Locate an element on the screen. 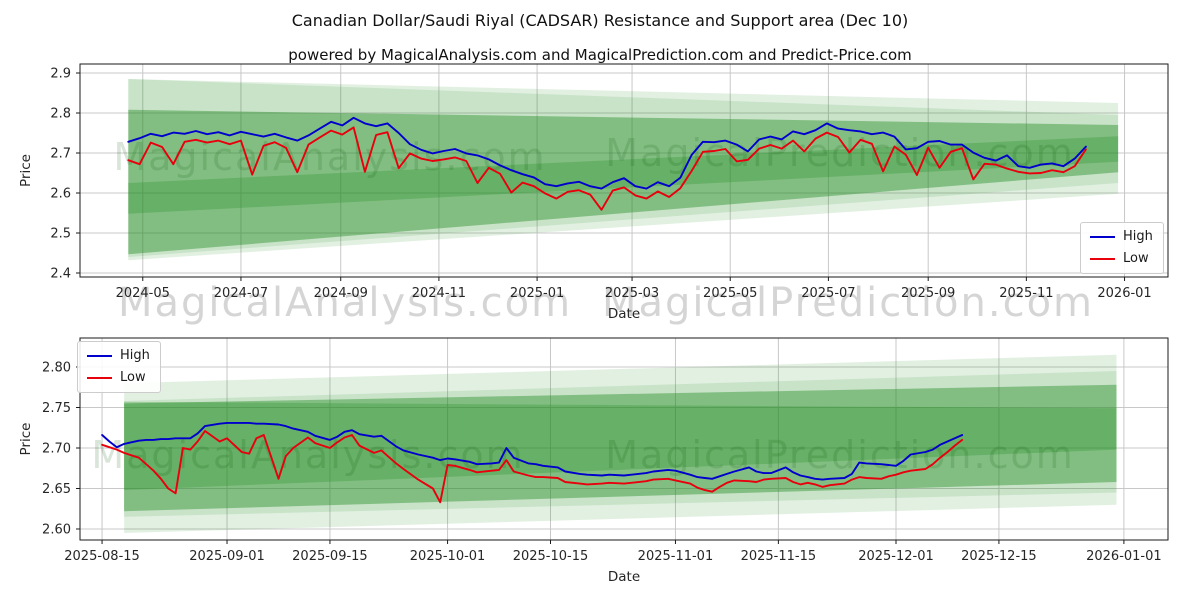 This screenshot has width=1200, height=600. y-tick-label: 2.65 is located at coordinates (56, 489).